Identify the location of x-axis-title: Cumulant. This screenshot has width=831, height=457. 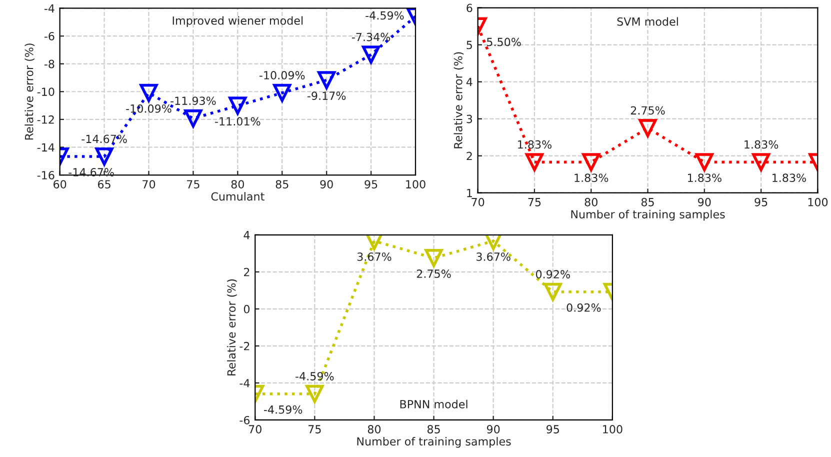
(237, 196).